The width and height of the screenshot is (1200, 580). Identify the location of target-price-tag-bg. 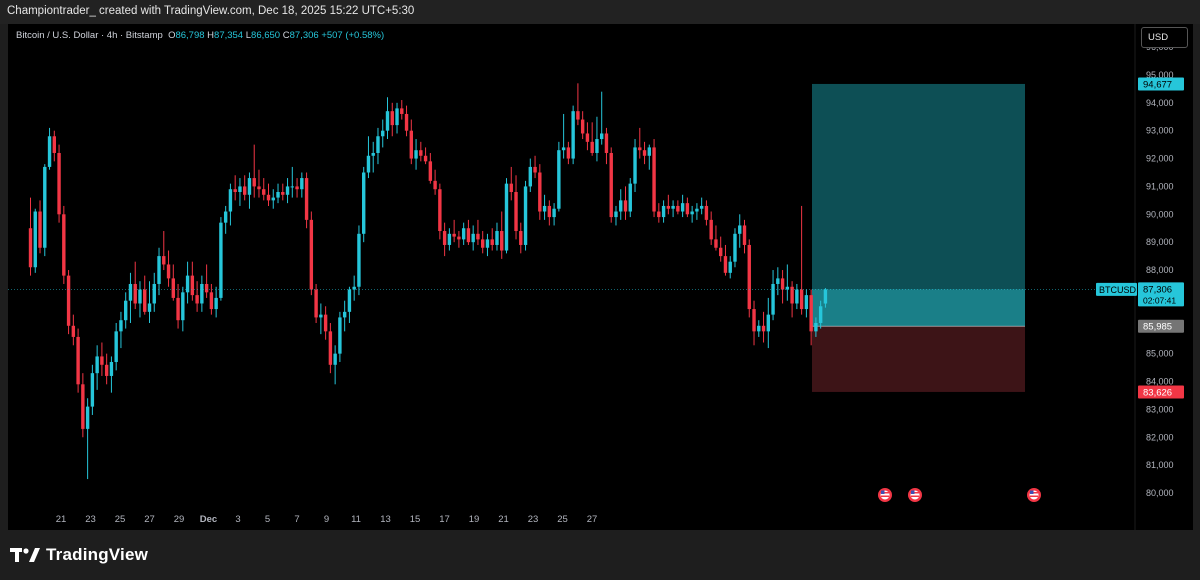
(1161, 84).